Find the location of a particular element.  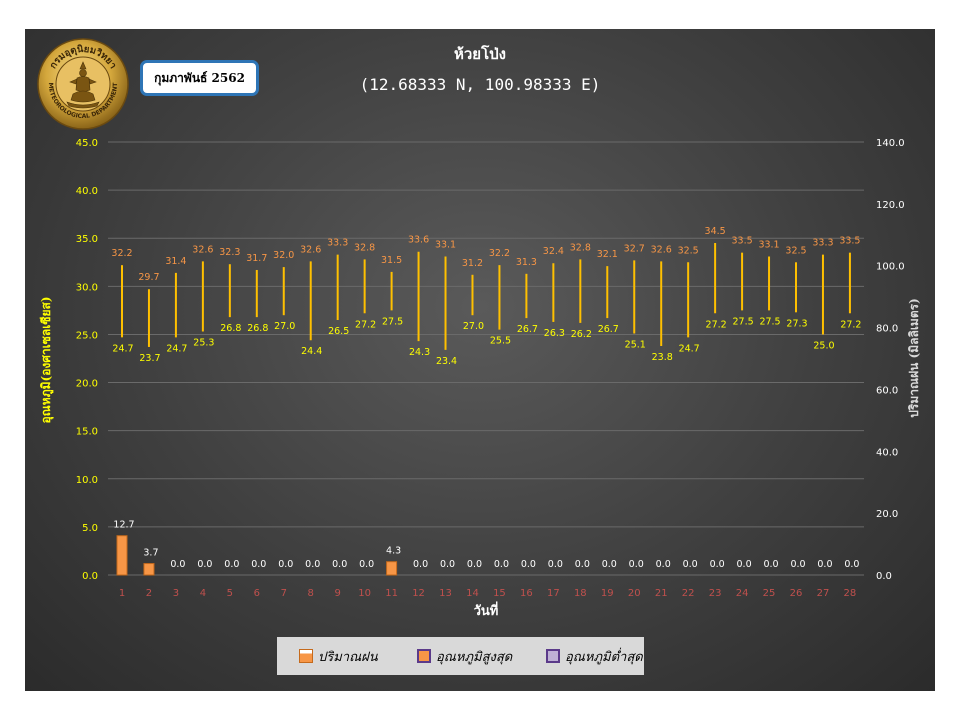

left-tick-label: 35.0 is located at coordinates (87, 239).